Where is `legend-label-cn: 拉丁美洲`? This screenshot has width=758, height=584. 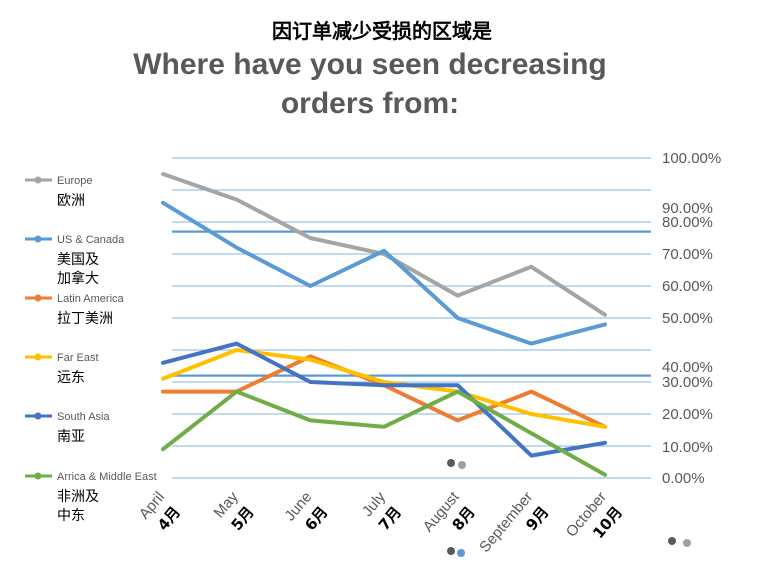 legend-label-cn: 拉丁美洲 is located at coordinates (85, 319).